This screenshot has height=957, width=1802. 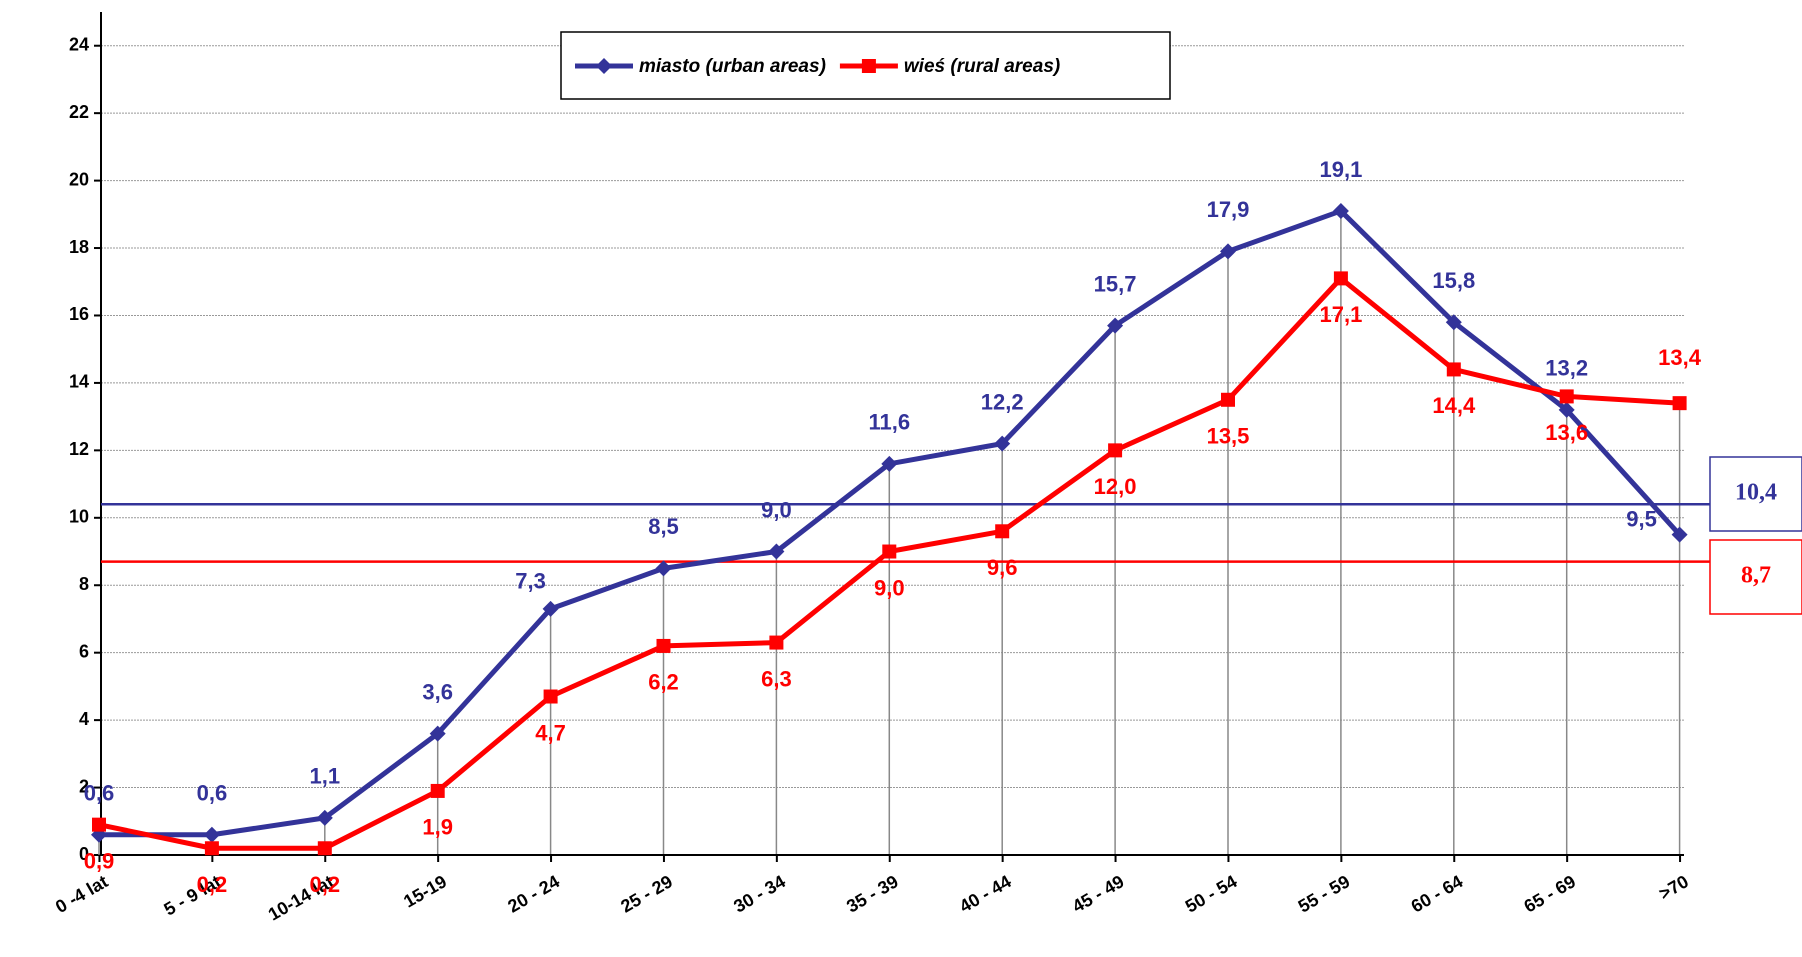 What do you see at coordinates (437, 827) in the screenshot?
I see `data-label: 1,9` at bounding box center [437, 827].